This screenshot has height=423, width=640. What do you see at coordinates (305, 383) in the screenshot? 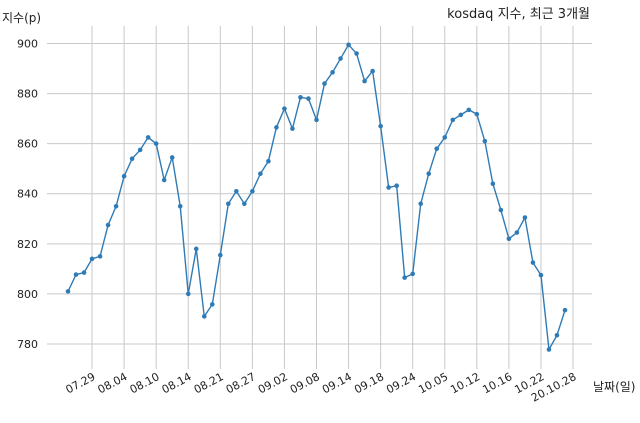
I see `x-tick-label: 09.08` at bounding box center [305, 383].